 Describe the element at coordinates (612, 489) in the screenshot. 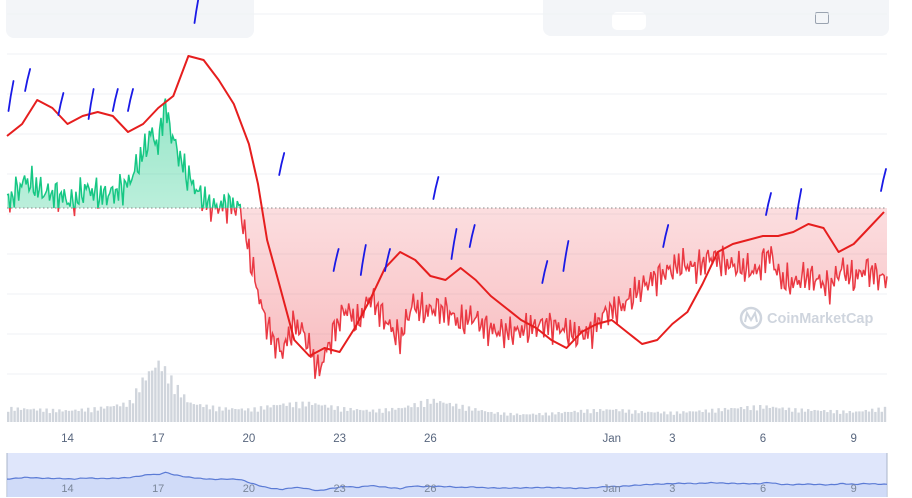

I see `navigator-tick-label: Jan` at that location.